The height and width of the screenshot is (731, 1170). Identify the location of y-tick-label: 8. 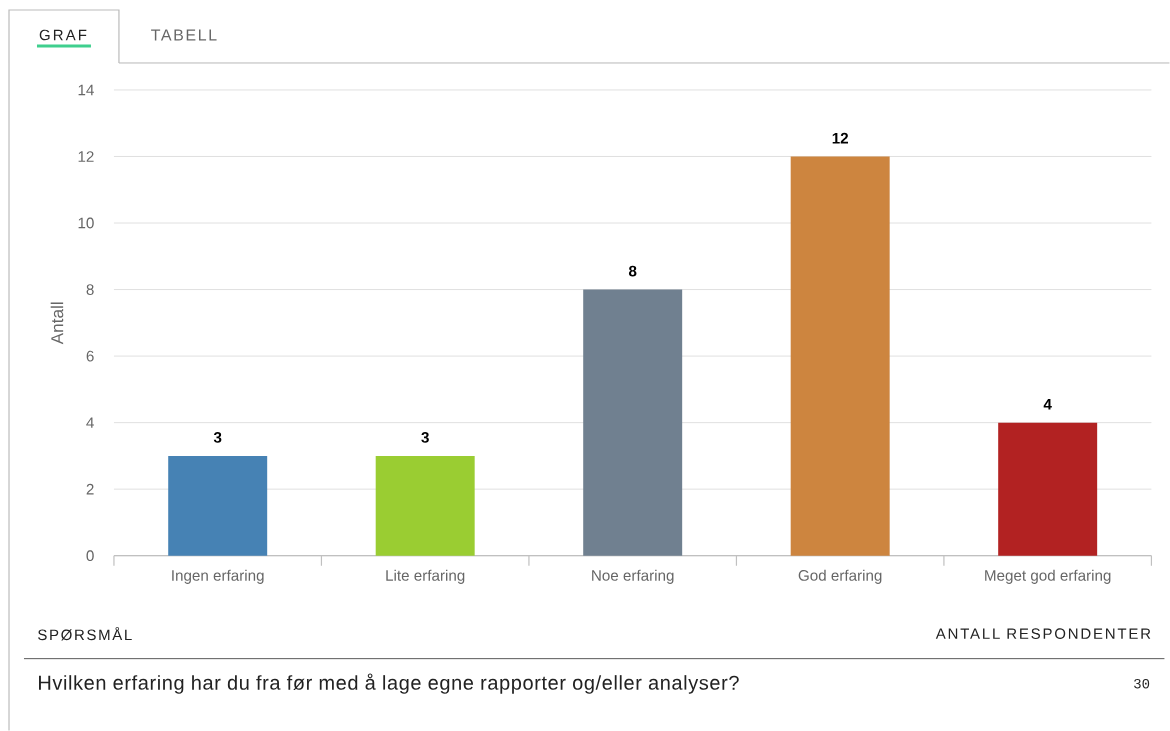
(90, 289).